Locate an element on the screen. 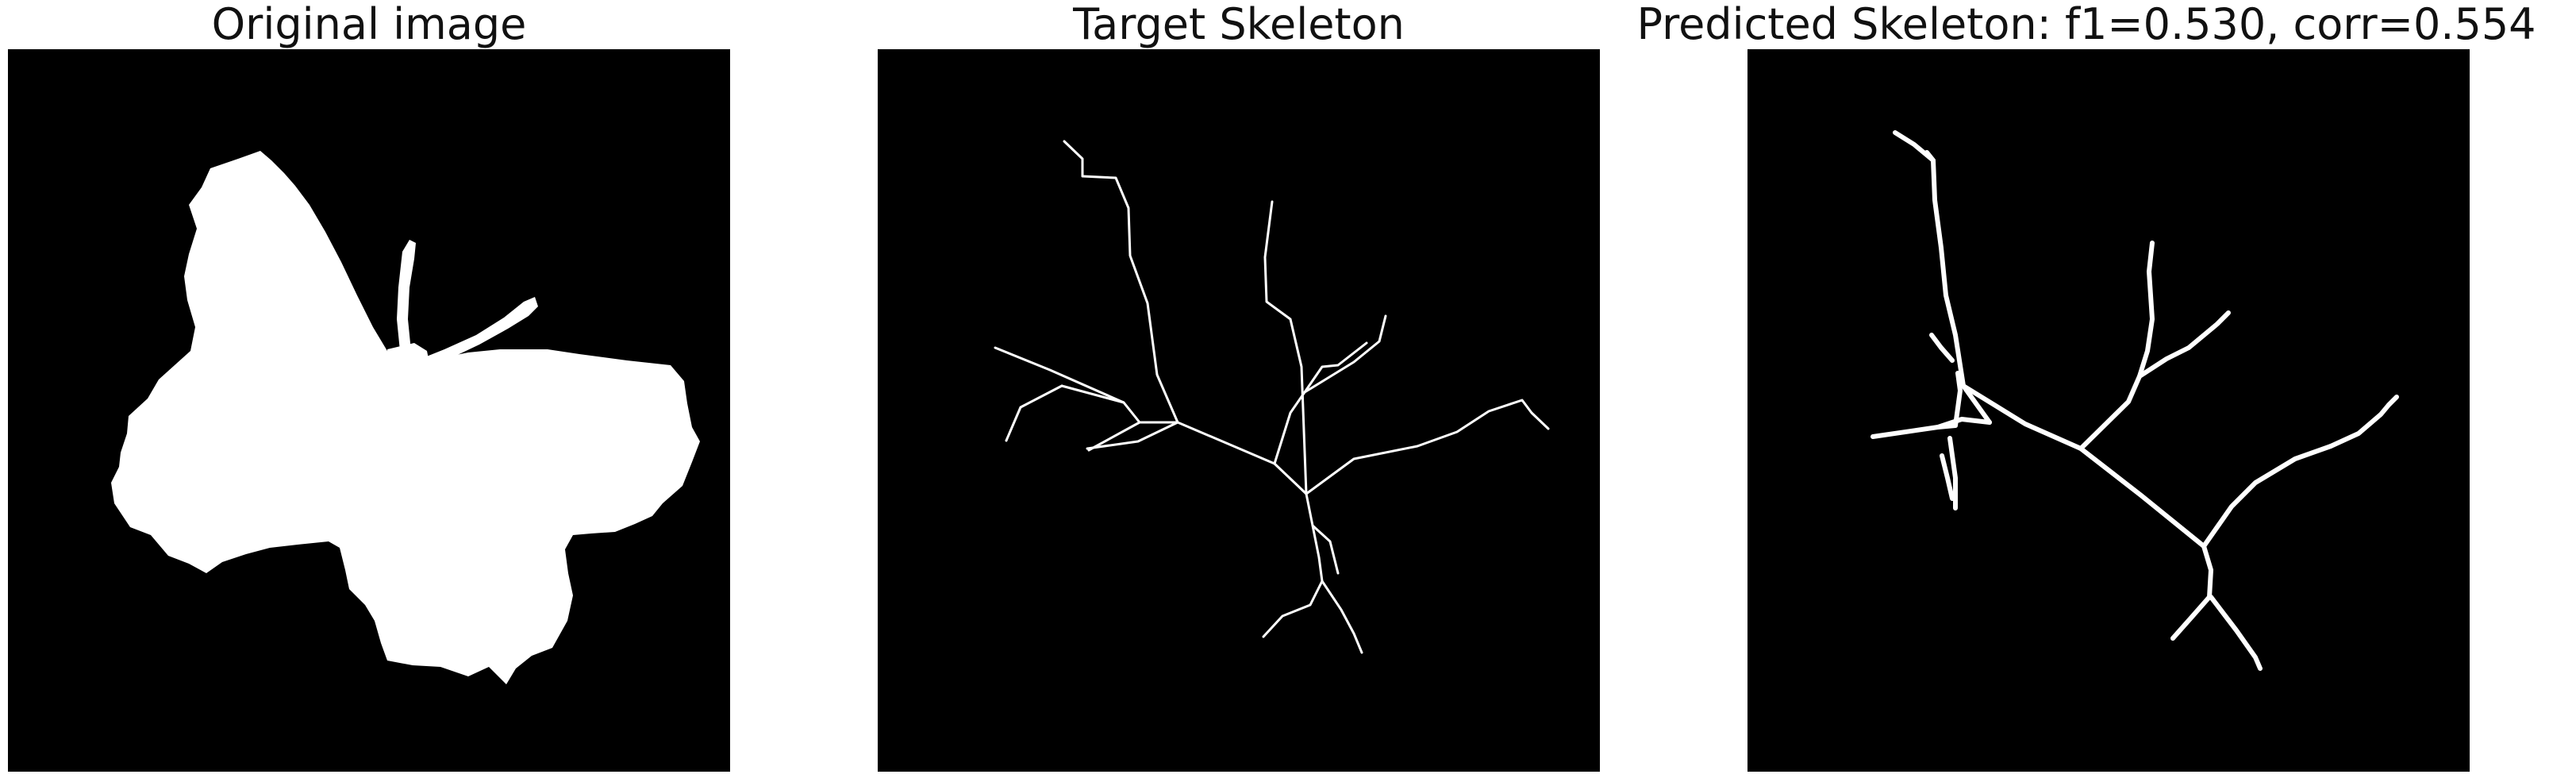  panel-title-original: Original image is located at coordinates (369, 24).